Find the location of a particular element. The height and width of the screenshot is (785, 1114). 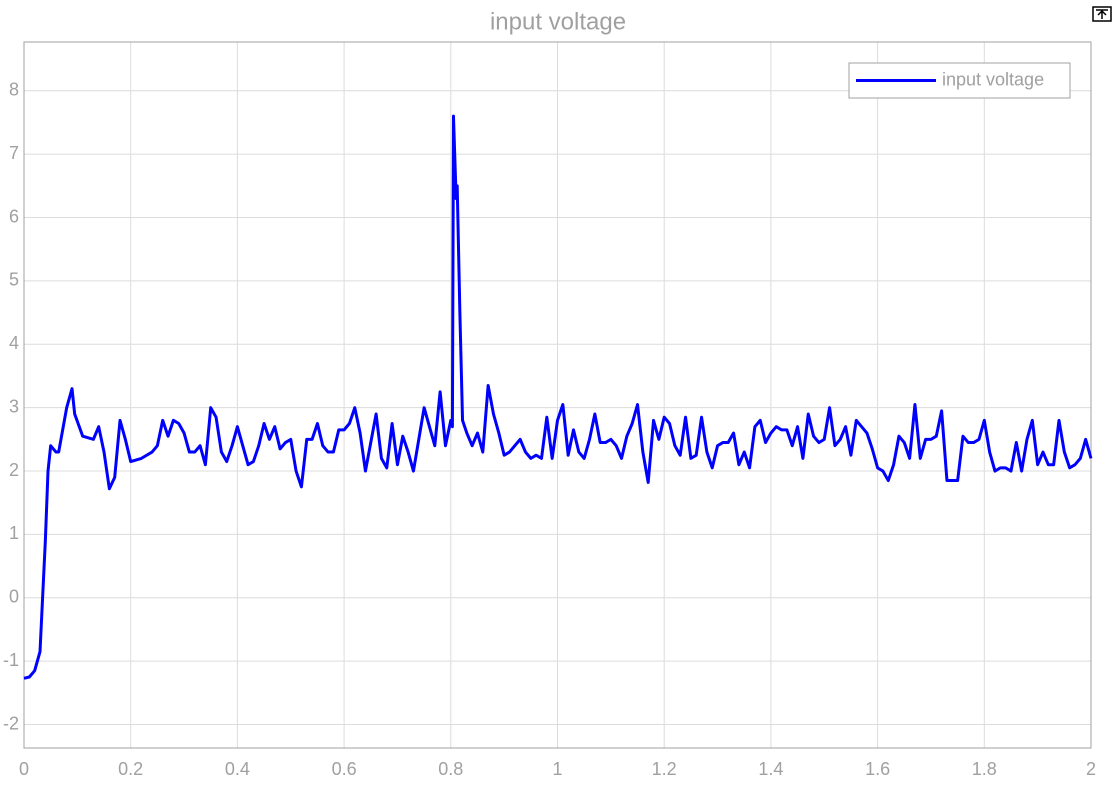

y-tick-label: 7 is located at coordinates (14, 153).